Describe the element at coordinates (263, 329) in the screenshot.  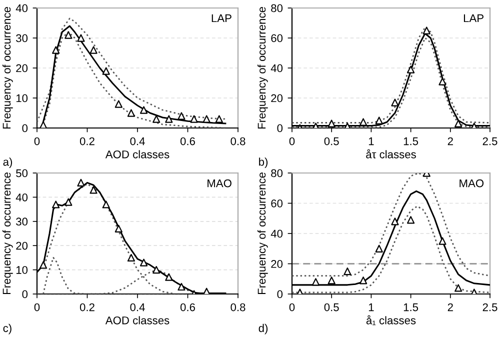
I see `text: d)` at that location.